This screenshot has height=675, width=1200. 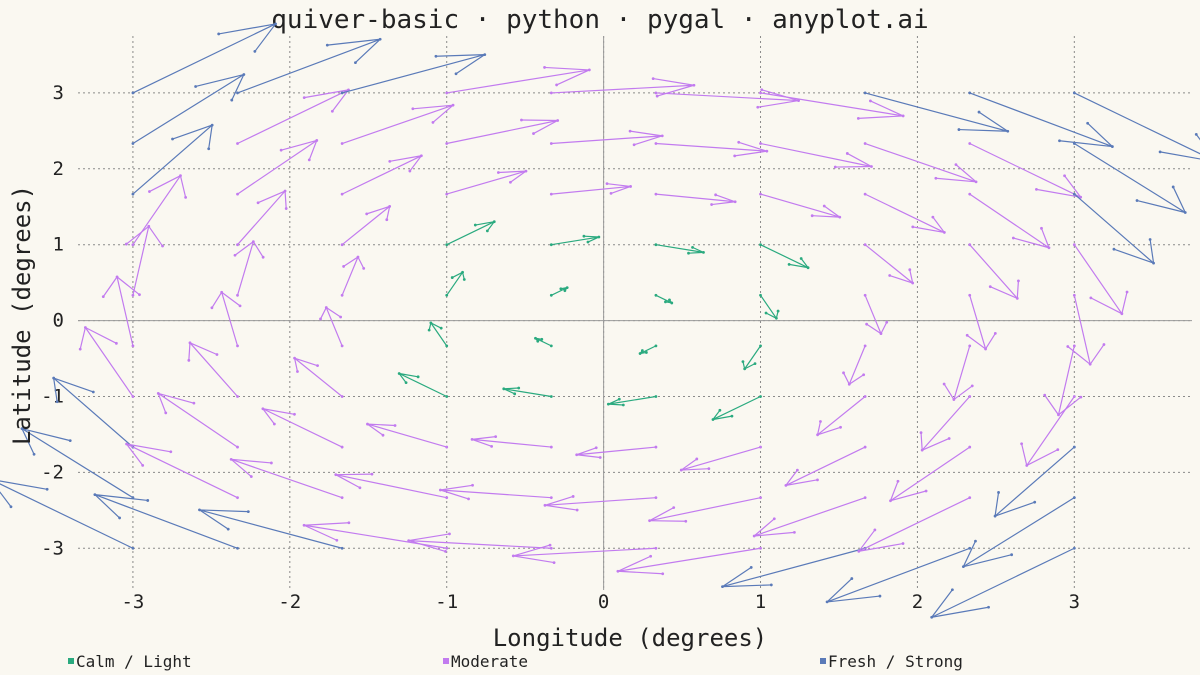 I want to click on y-tick-label: 3, so click(x=58, y=93).